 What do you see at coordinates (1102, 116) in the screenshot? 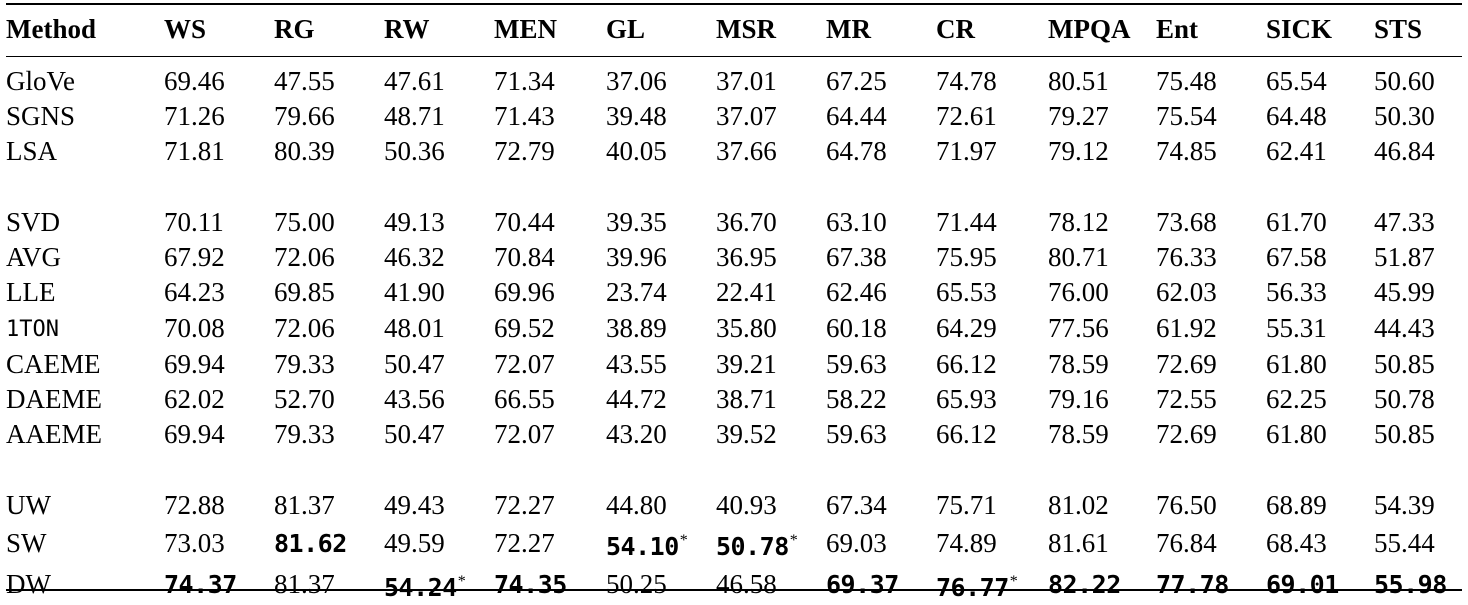
I see `score-cell: 79.27` at bounding box center [1102, 116].